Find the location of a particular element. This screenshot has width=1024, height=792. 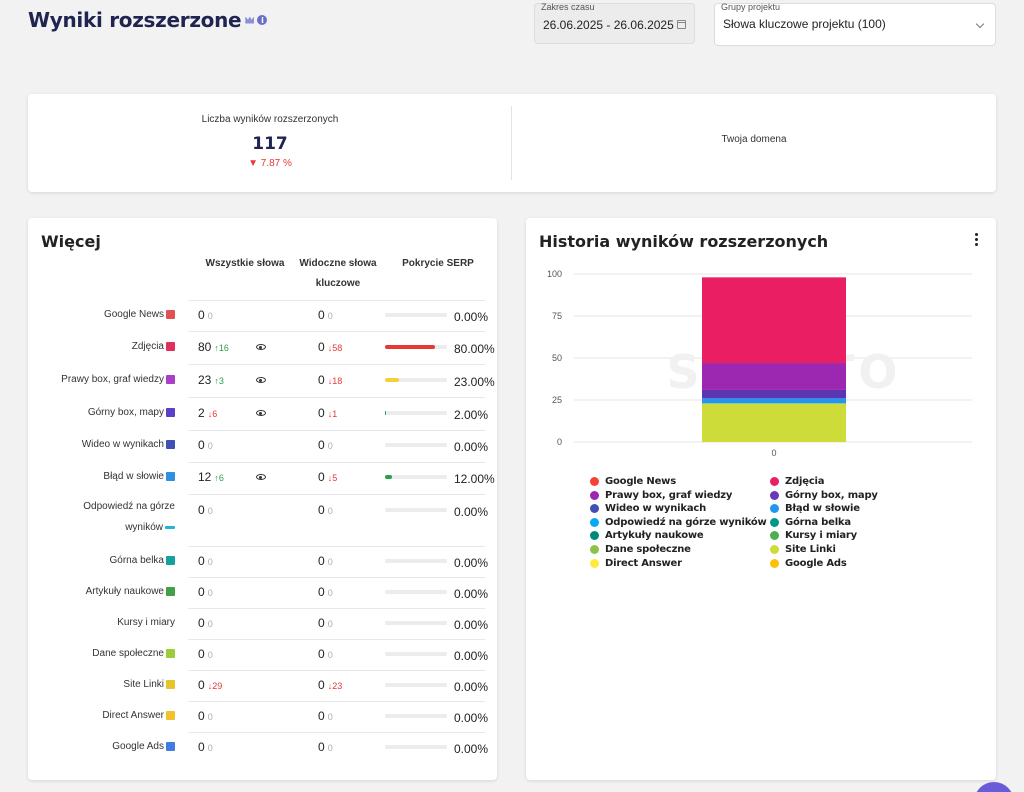

all-keywords-cell-delta-value: 0 is located at coordinates (210, 446).